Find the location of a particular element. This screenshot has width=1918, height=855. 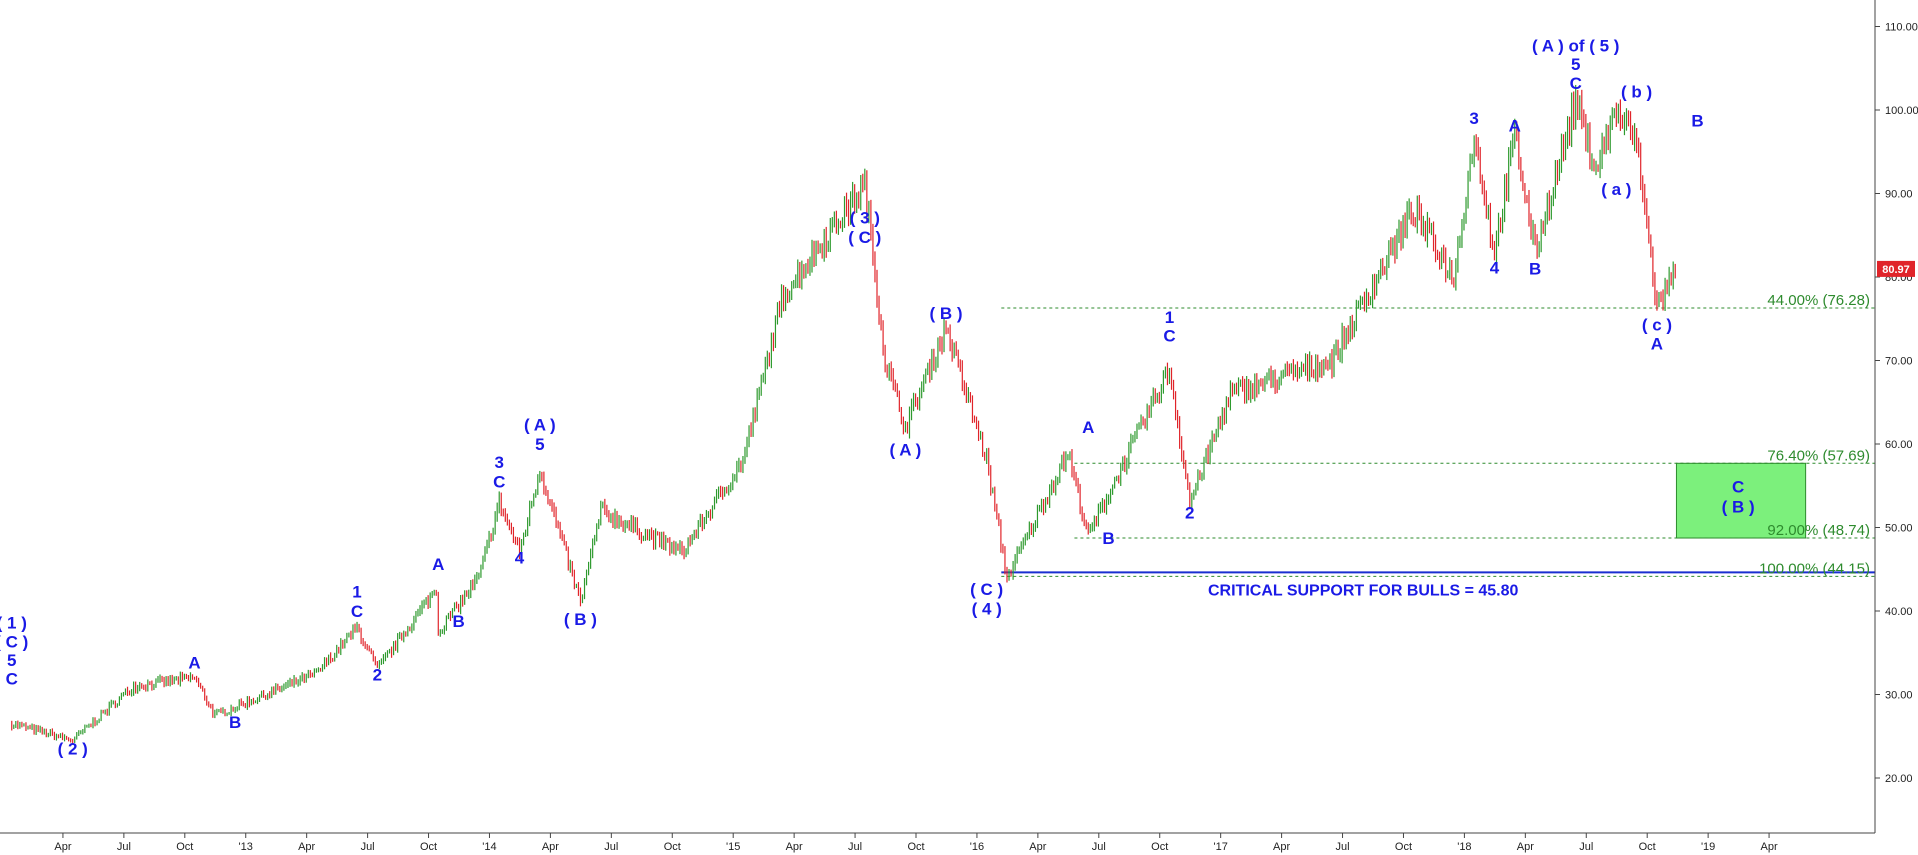

last-price-tag-box is located at coordinates (1896, 268).